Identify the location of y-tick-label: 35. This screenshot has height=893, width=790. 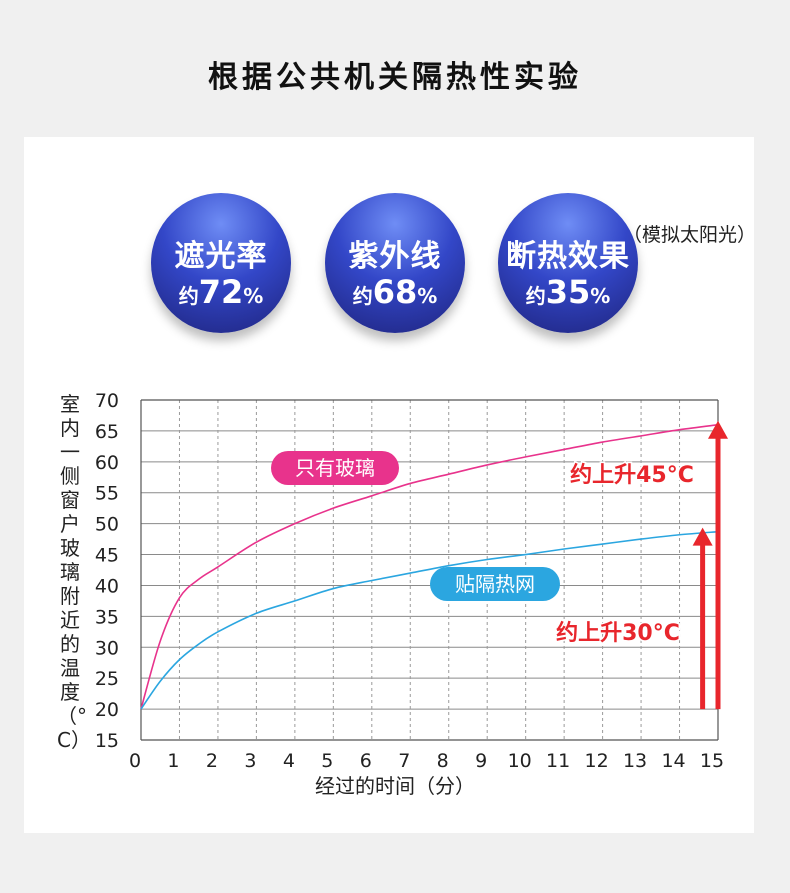
(107, 617).